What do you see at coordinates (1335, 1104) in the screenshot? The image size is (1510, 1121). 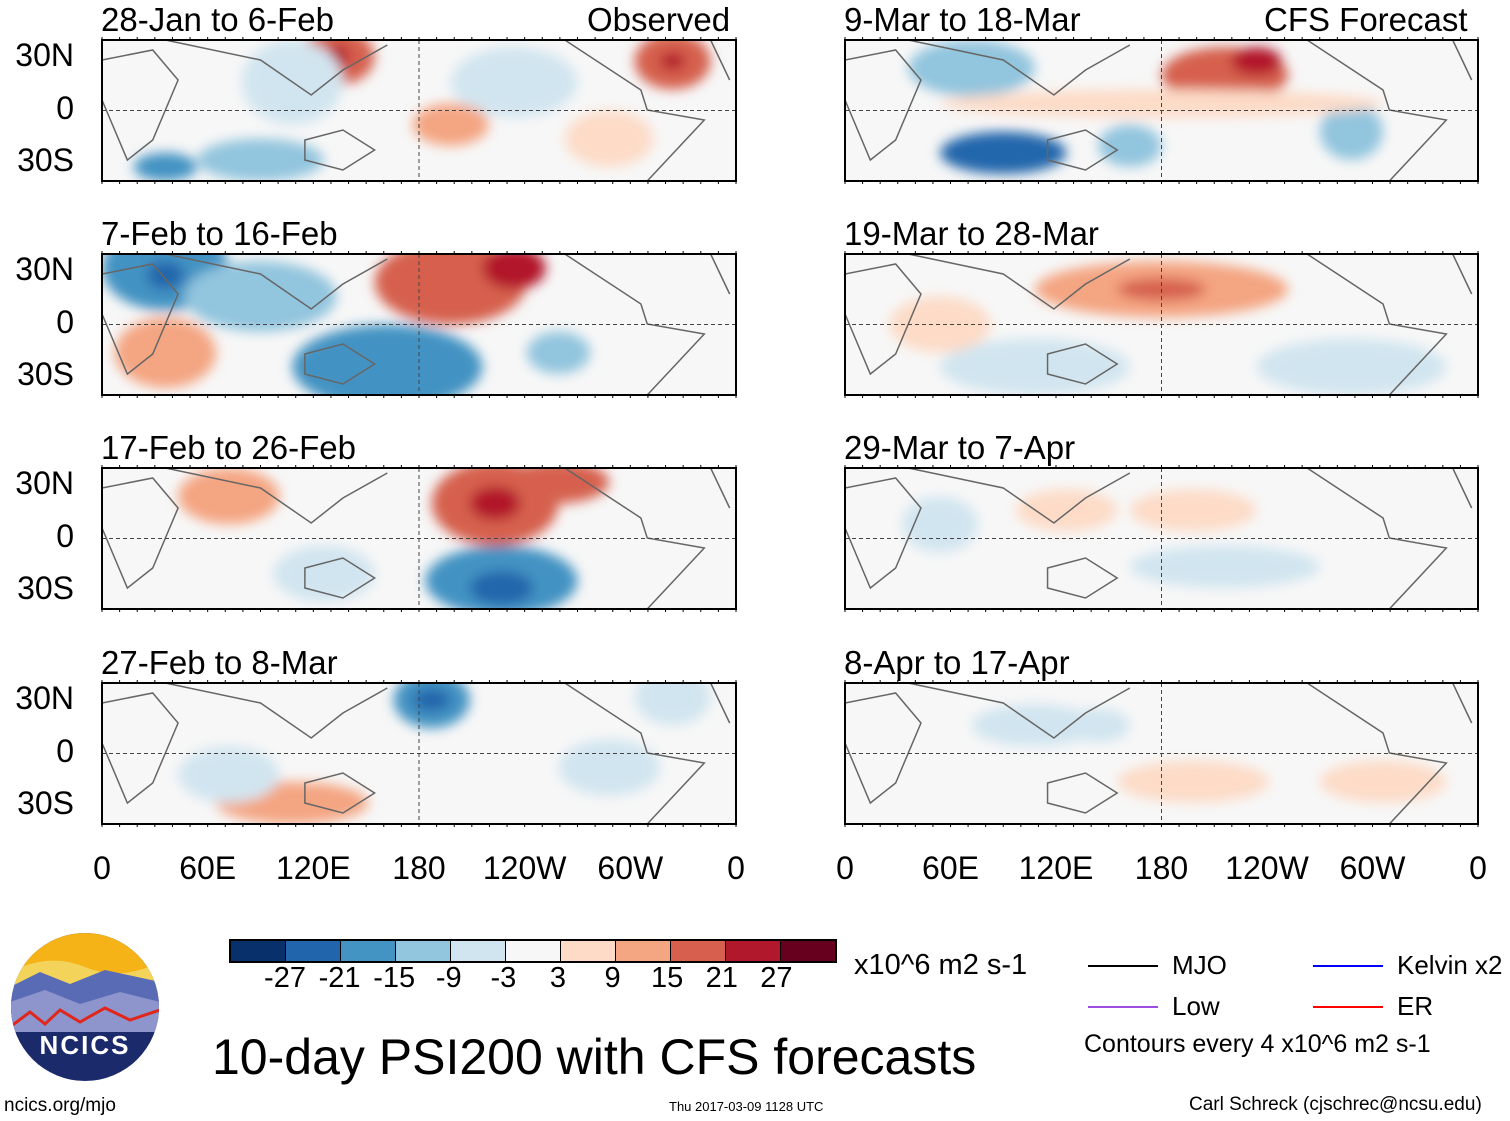 I see `author-credit: Carl Schreck (cjschrec@ncsu.edu)` at bounding box center [1335, 1104].